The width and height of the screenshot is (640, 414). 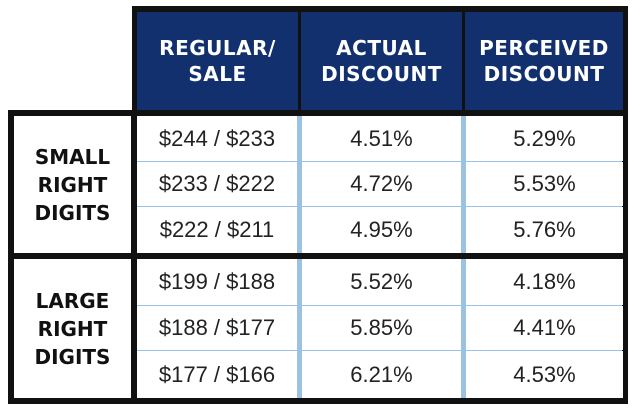 I want to click on cell-text: 4.41%, so click(x=544, y=327).